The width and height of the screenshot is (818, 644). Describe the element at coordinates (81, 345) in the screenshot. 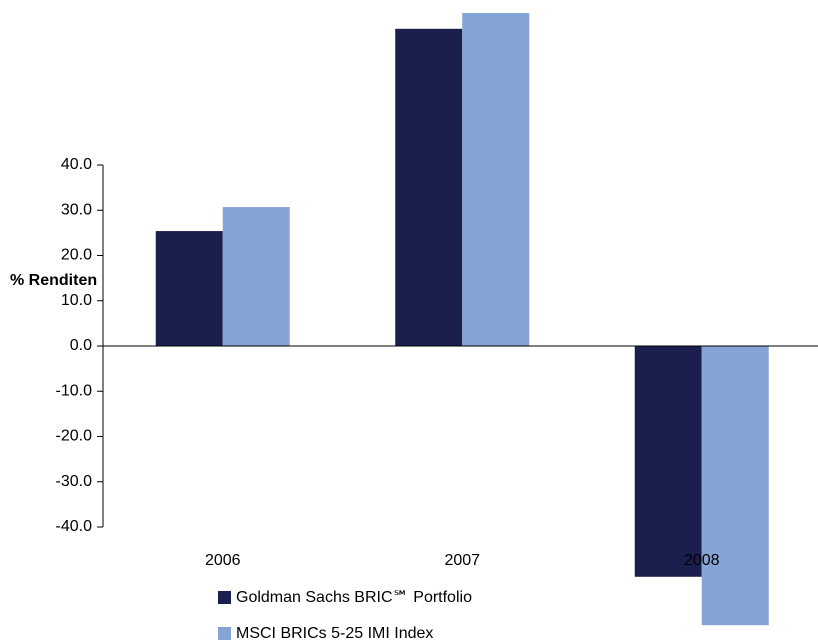

I see `y-tick-label: 0.0` at that location.